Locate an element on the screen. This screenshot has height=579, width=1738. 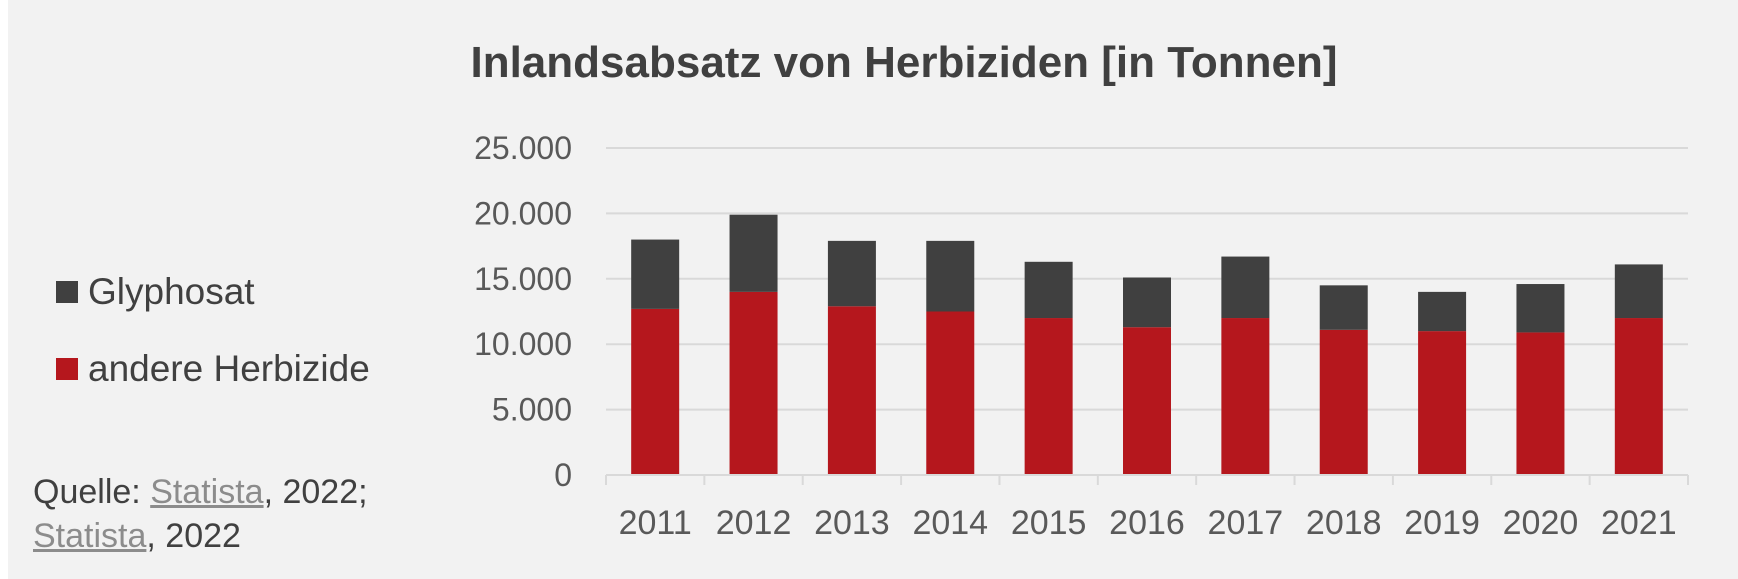
legend-item-glyphosat: Glyphosat is located at coordinates (213, 291).